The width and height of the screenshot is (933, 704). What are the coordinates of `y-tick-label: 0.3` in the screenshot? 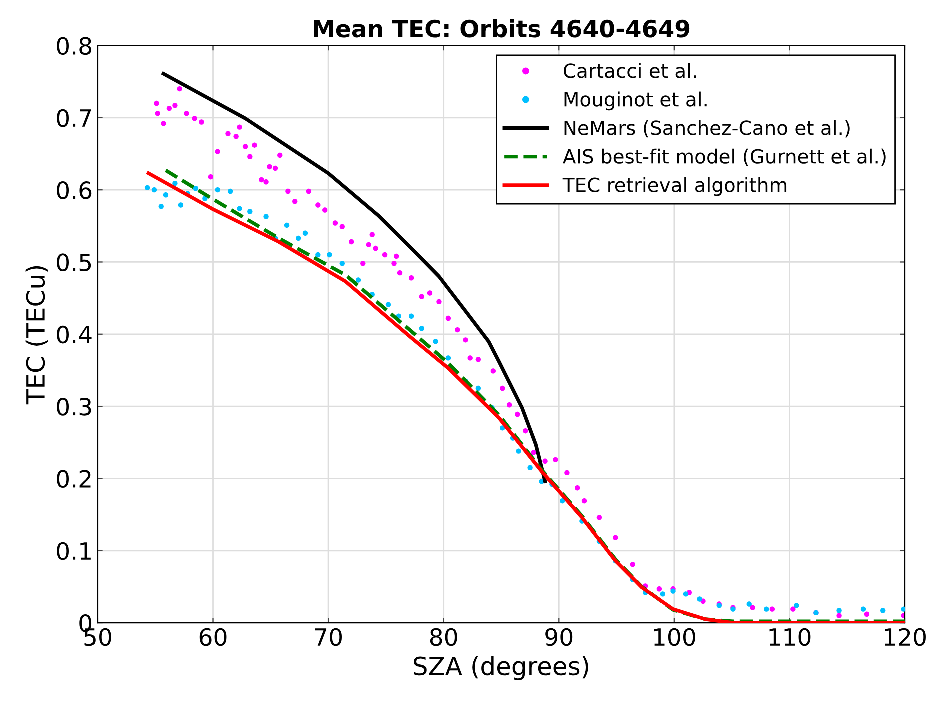 It's located at (74, 407).